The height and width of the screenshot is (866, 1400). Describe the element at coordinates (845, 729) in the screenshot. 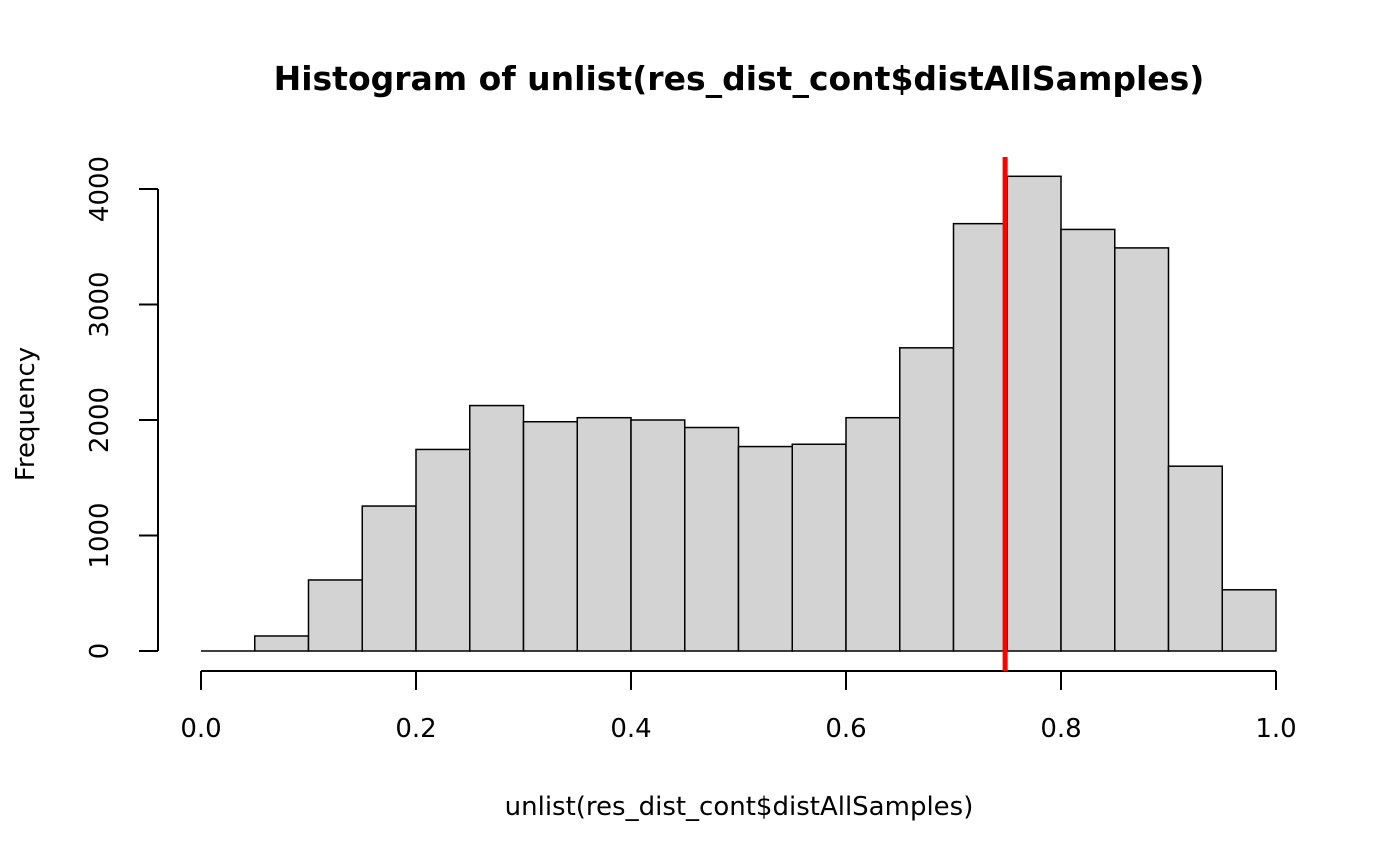

I see `x-tick-label: 0.6` at that location.